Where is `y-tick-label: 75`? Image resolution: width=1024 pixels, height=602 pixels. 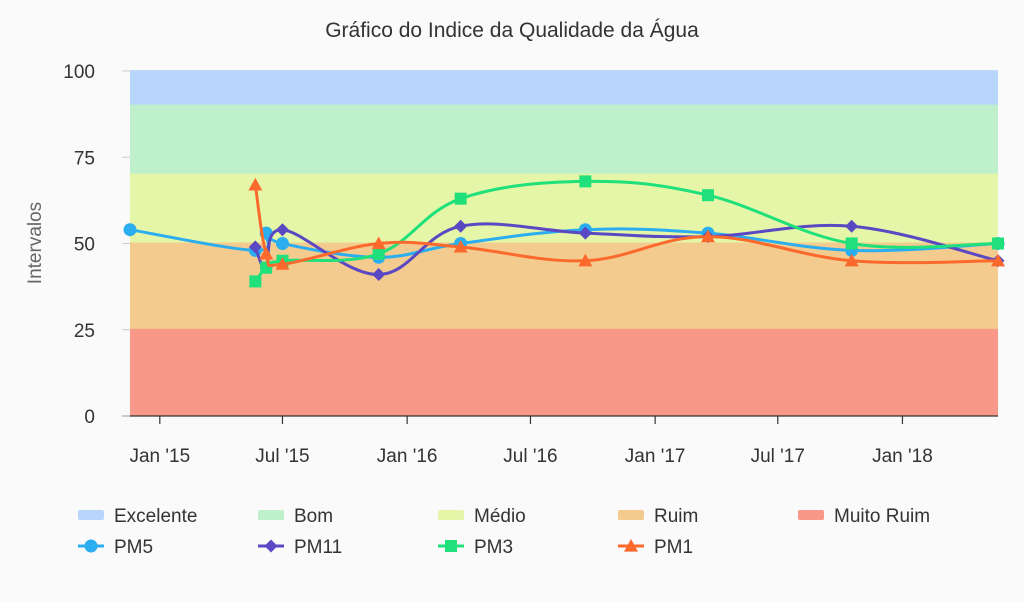
y-tick-label: 75 is located at coordinates (84, 158).